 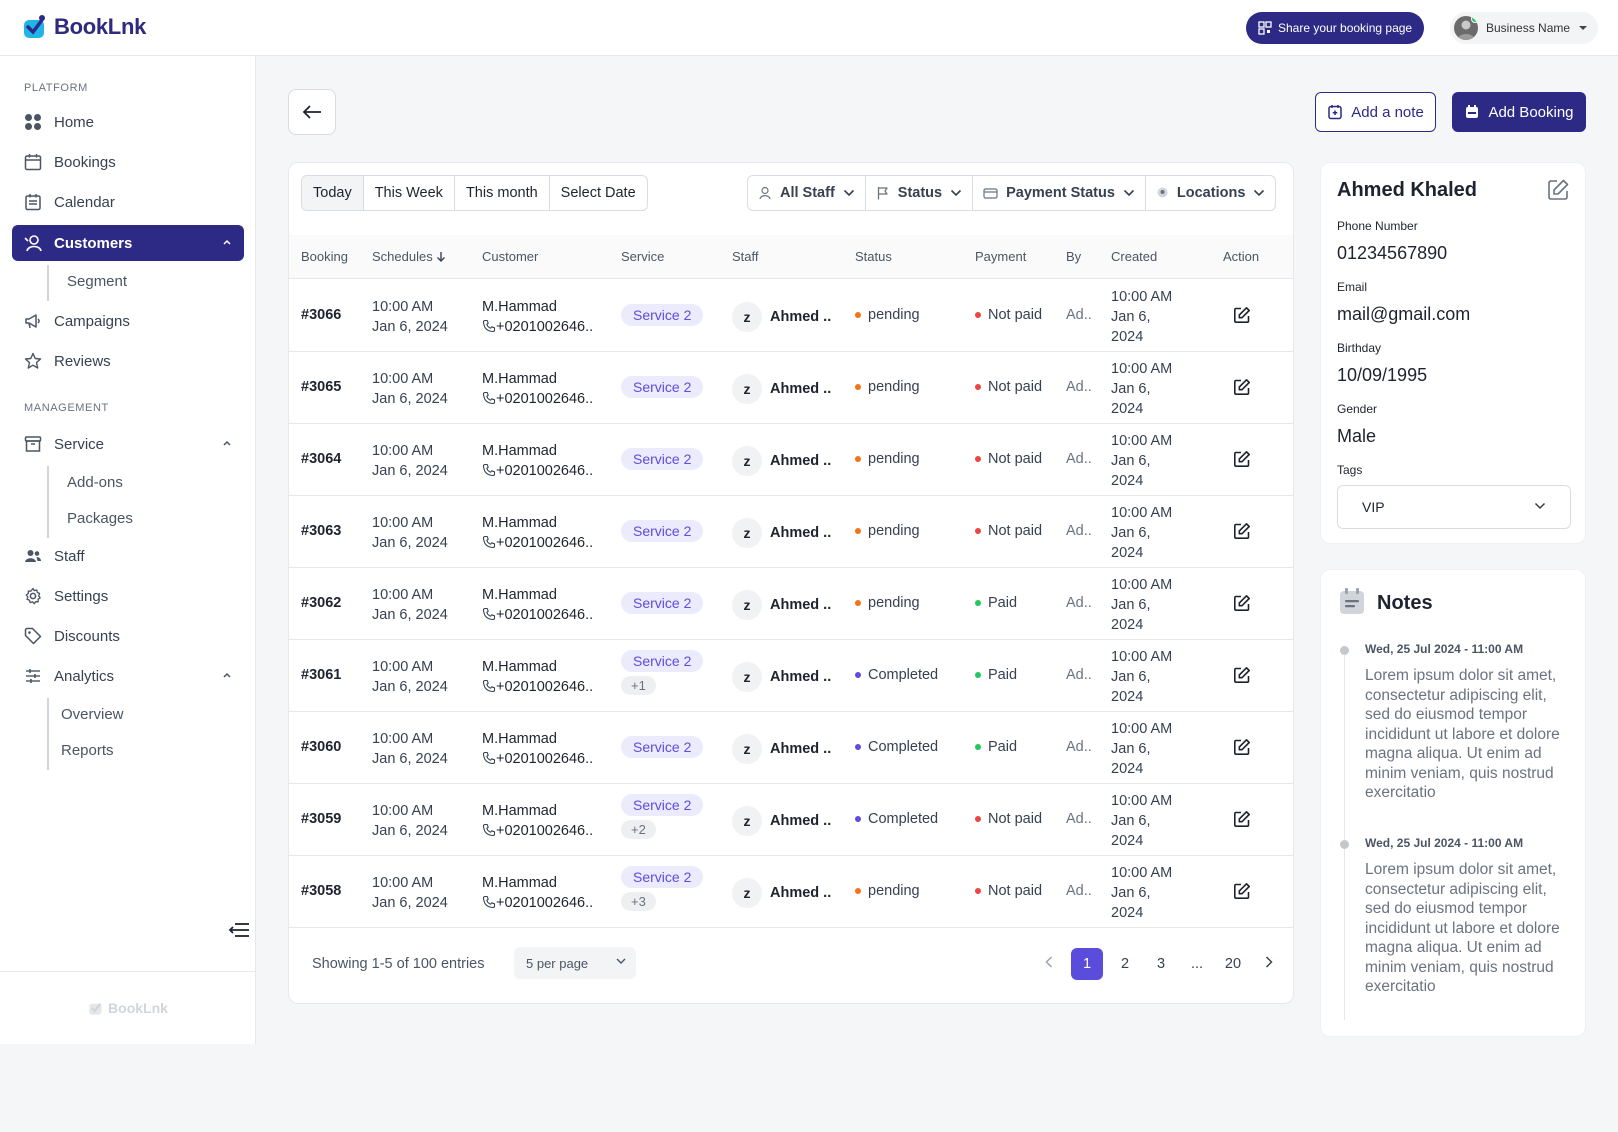 What do you see at coordinates (239, 930) in the screenshot?
I see `collapse-sidebar-icon` at bounding box center [239, 930].